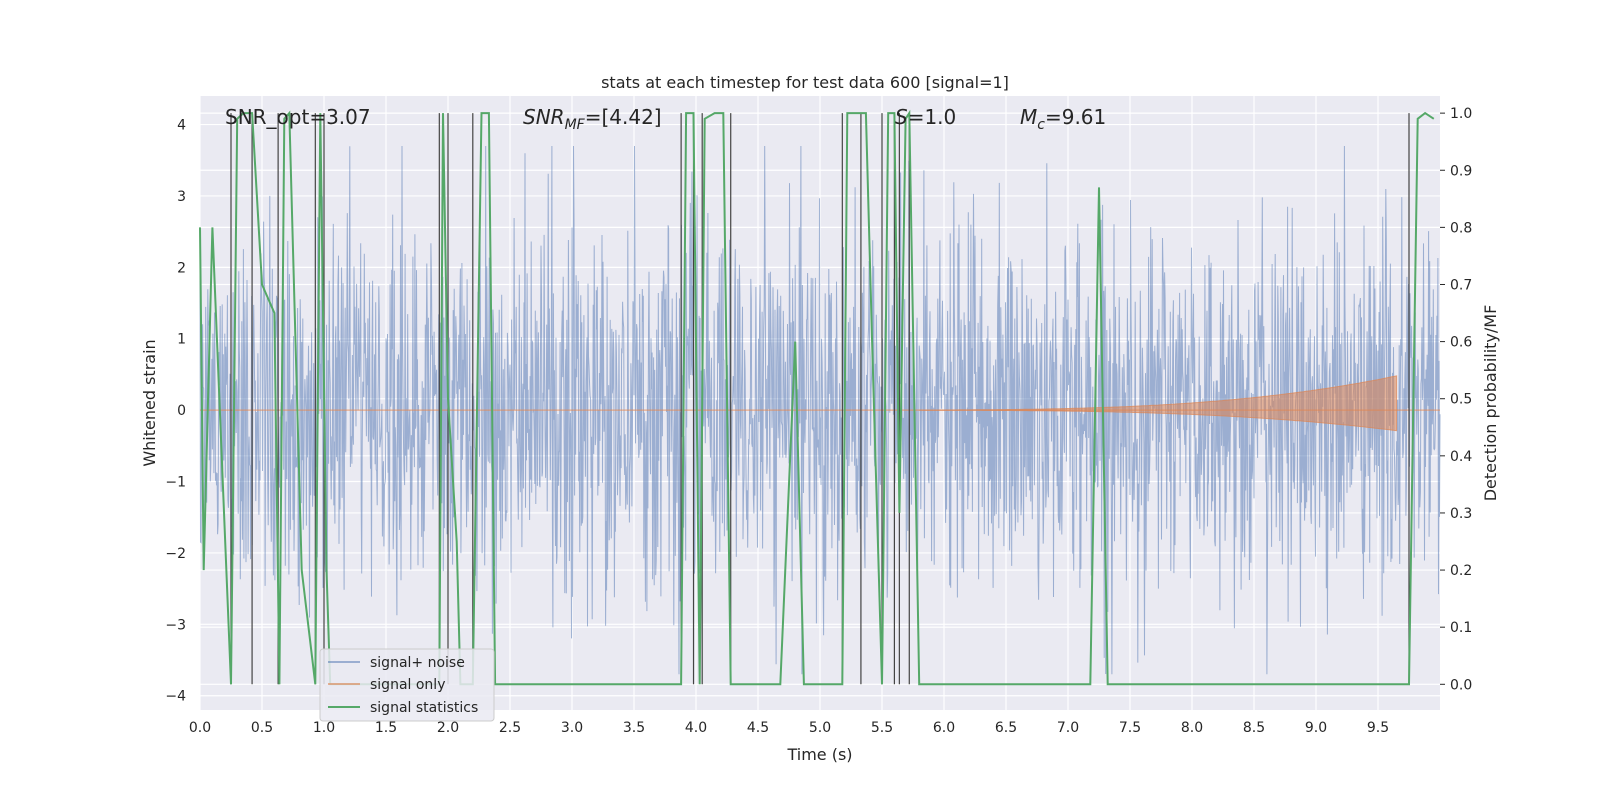 Image resolution: width=1600 pixels, height=800 pixels. Describe the element at coordinates (1316, 728) in the screenshot. I see `x-tick-label: 9.0` at that location.